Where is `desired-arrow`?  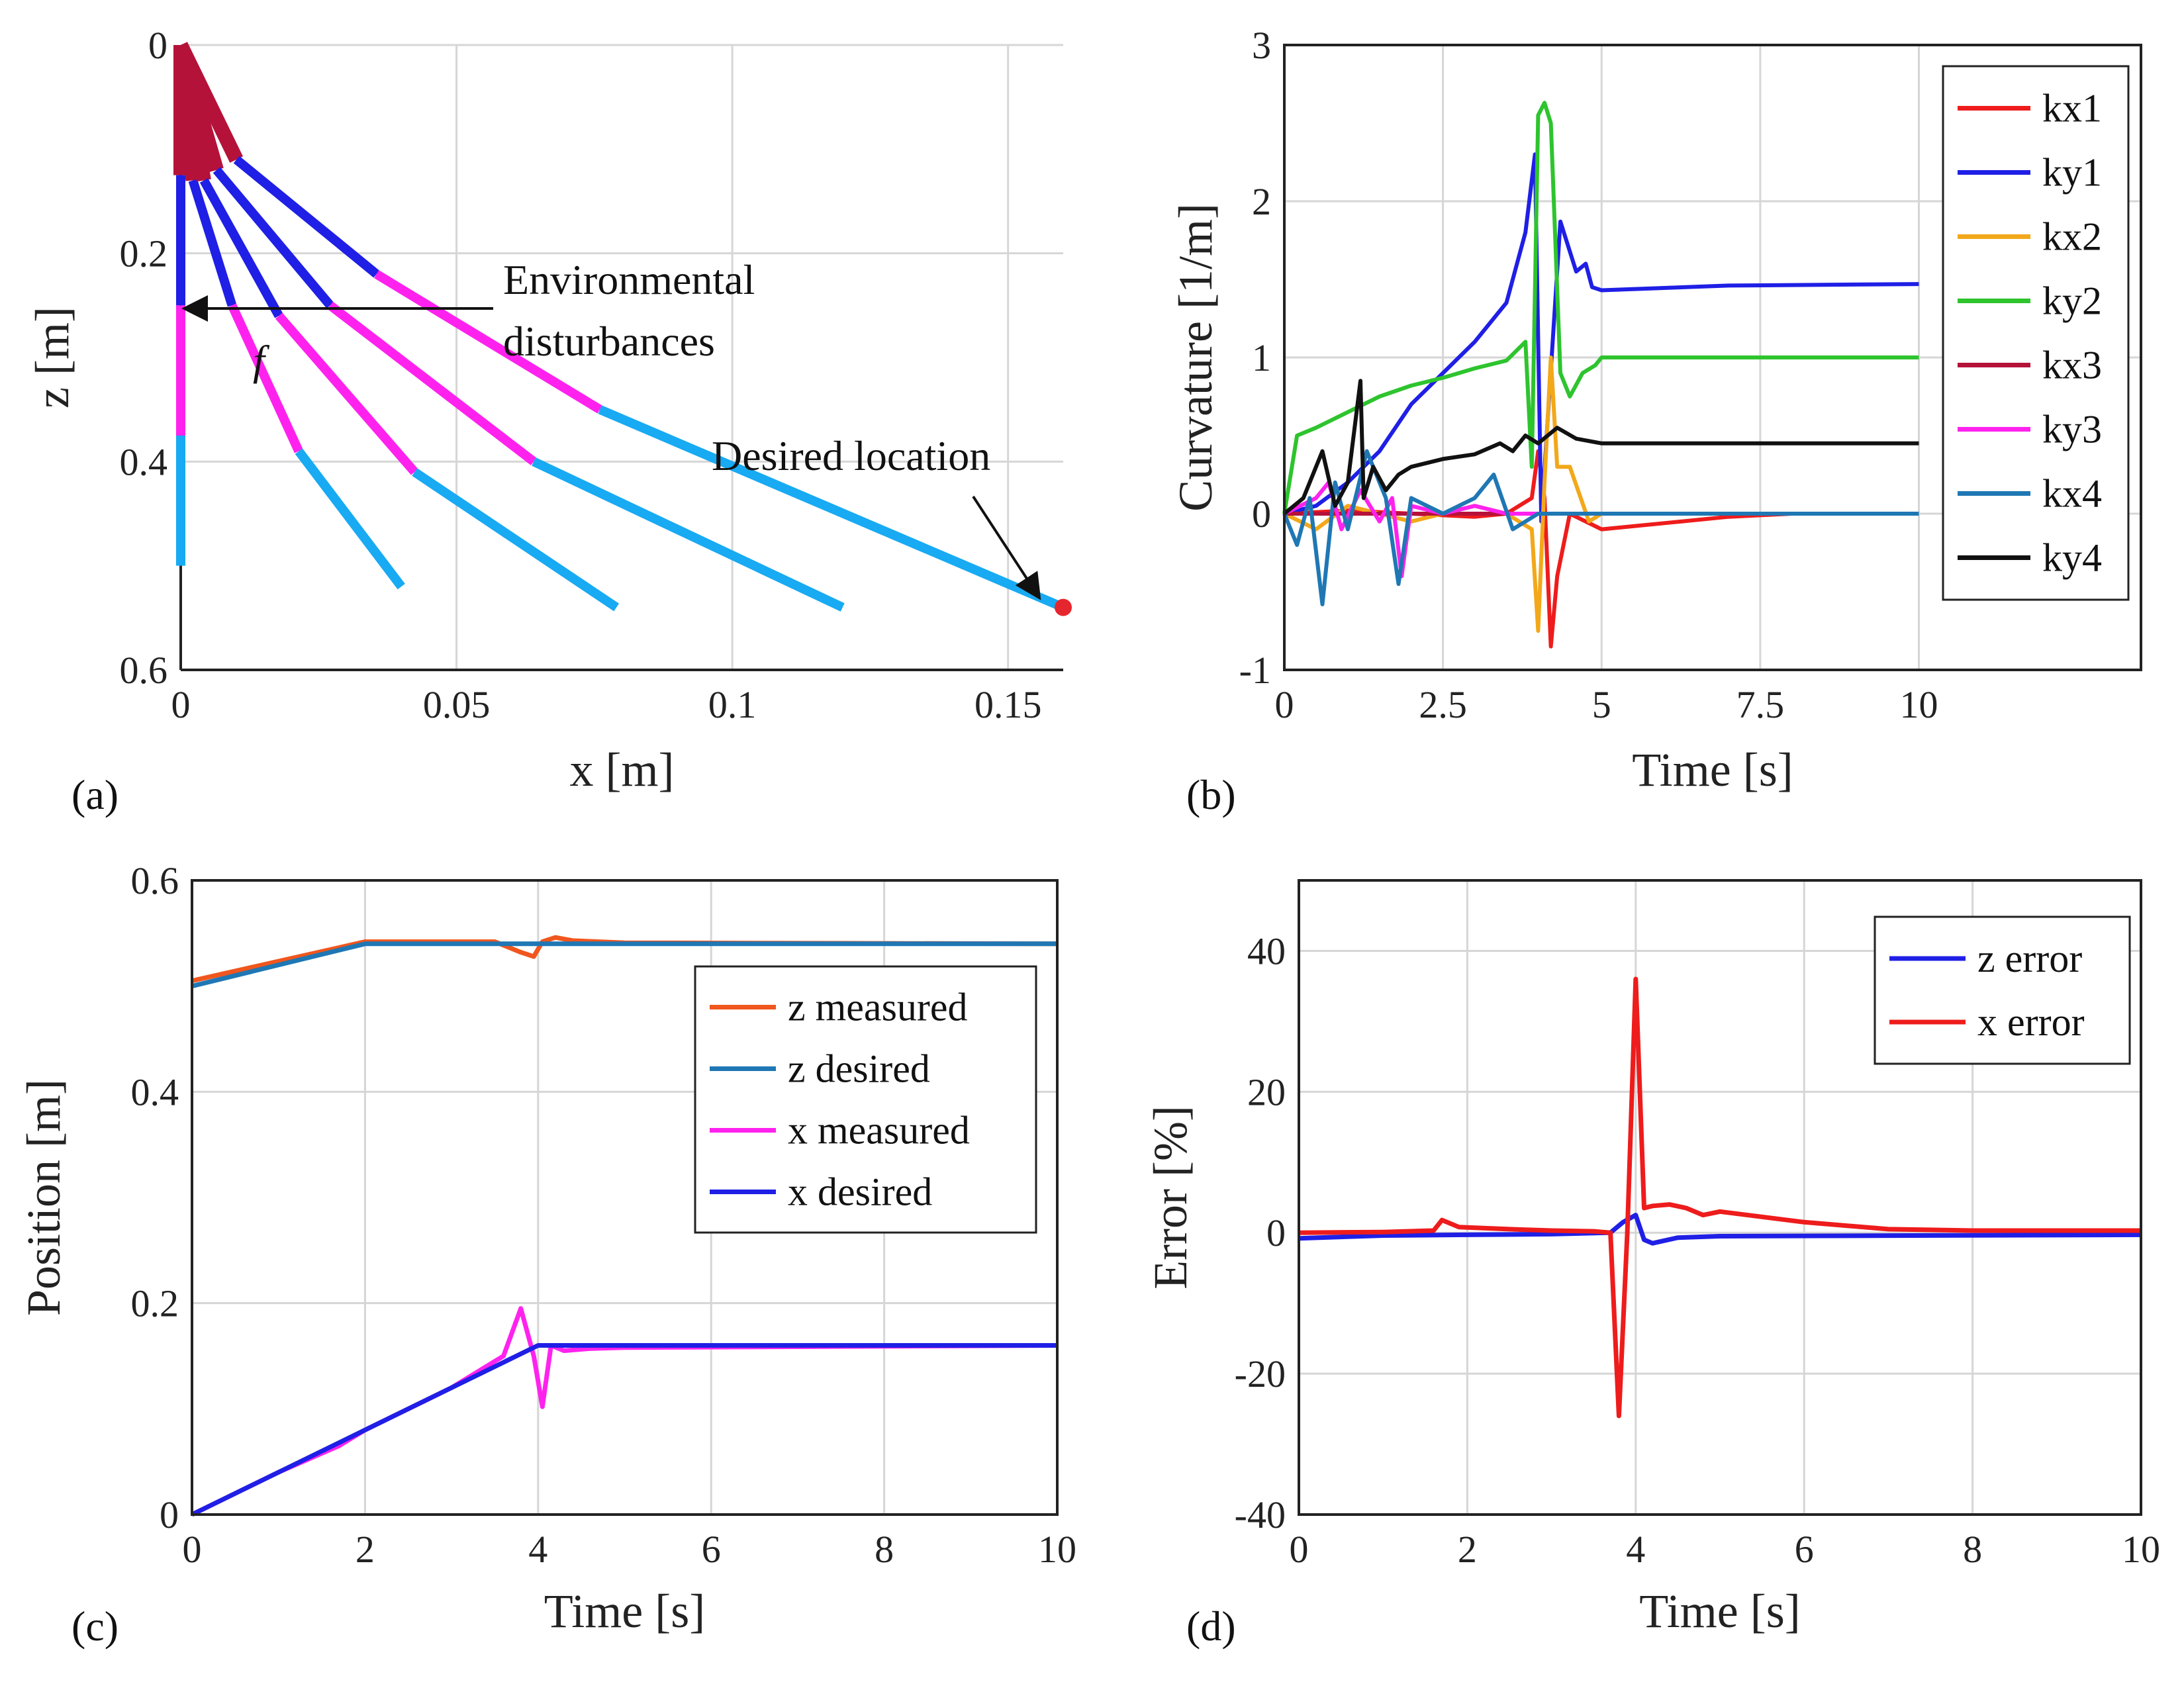 desired-arrow is located at coordinates (1006, 547).